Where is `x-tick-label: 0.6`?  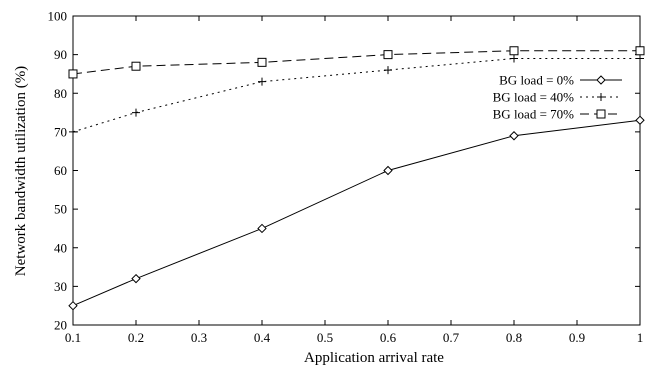
x-tick-label: 0.6 is located at coordinates (388, 337).